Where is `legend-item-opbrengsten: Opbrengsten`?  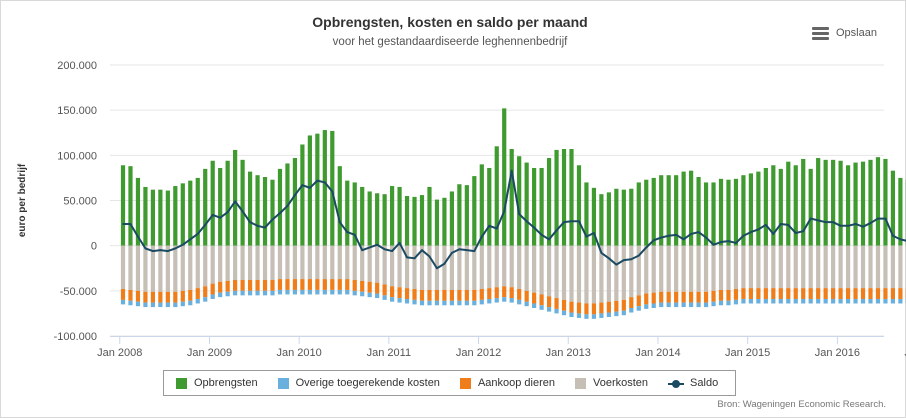 legend-item-opbrengsten: Opbrengsten is located at coordinates (217, 383).